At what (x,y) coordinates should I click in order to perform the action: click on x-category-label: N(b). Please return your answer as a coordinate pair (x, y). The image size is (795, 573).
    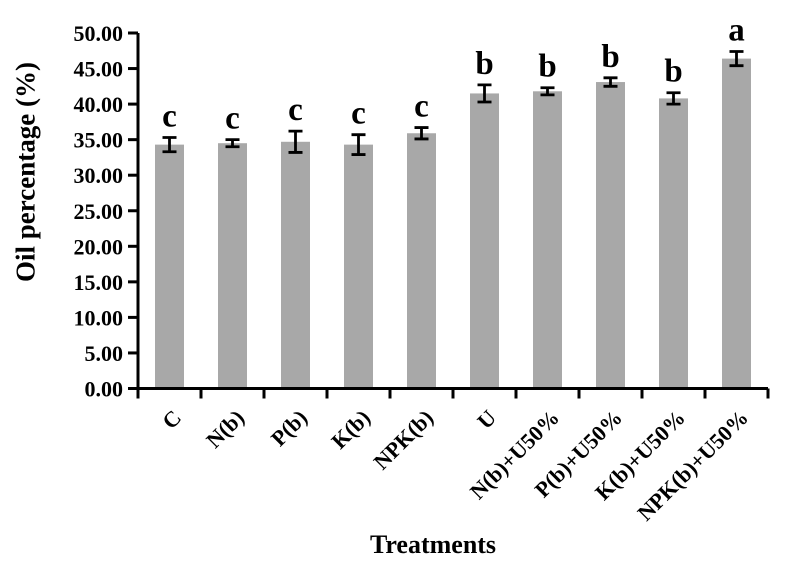
    Looking at the image, I should click on (225, 429).